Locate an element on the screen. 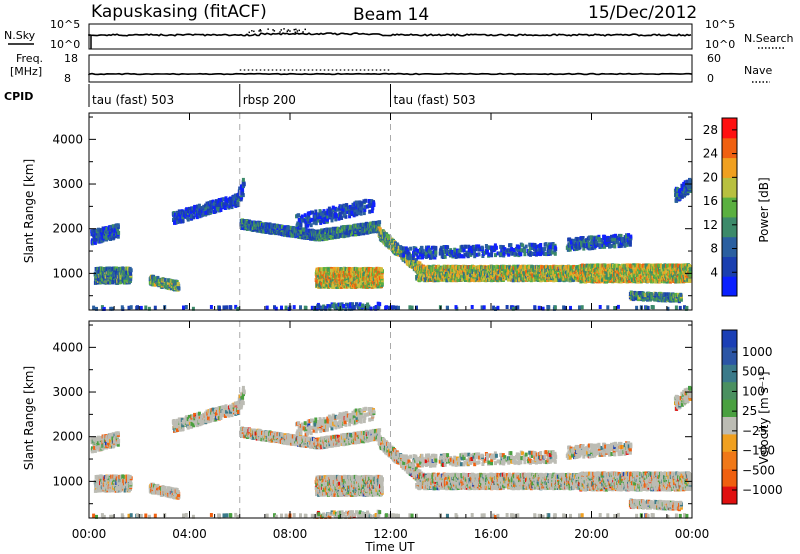 Image resolution: width=800 pixels, height=554 pixels. freq-tick-top: 18 is located at coordinates (71, 58).